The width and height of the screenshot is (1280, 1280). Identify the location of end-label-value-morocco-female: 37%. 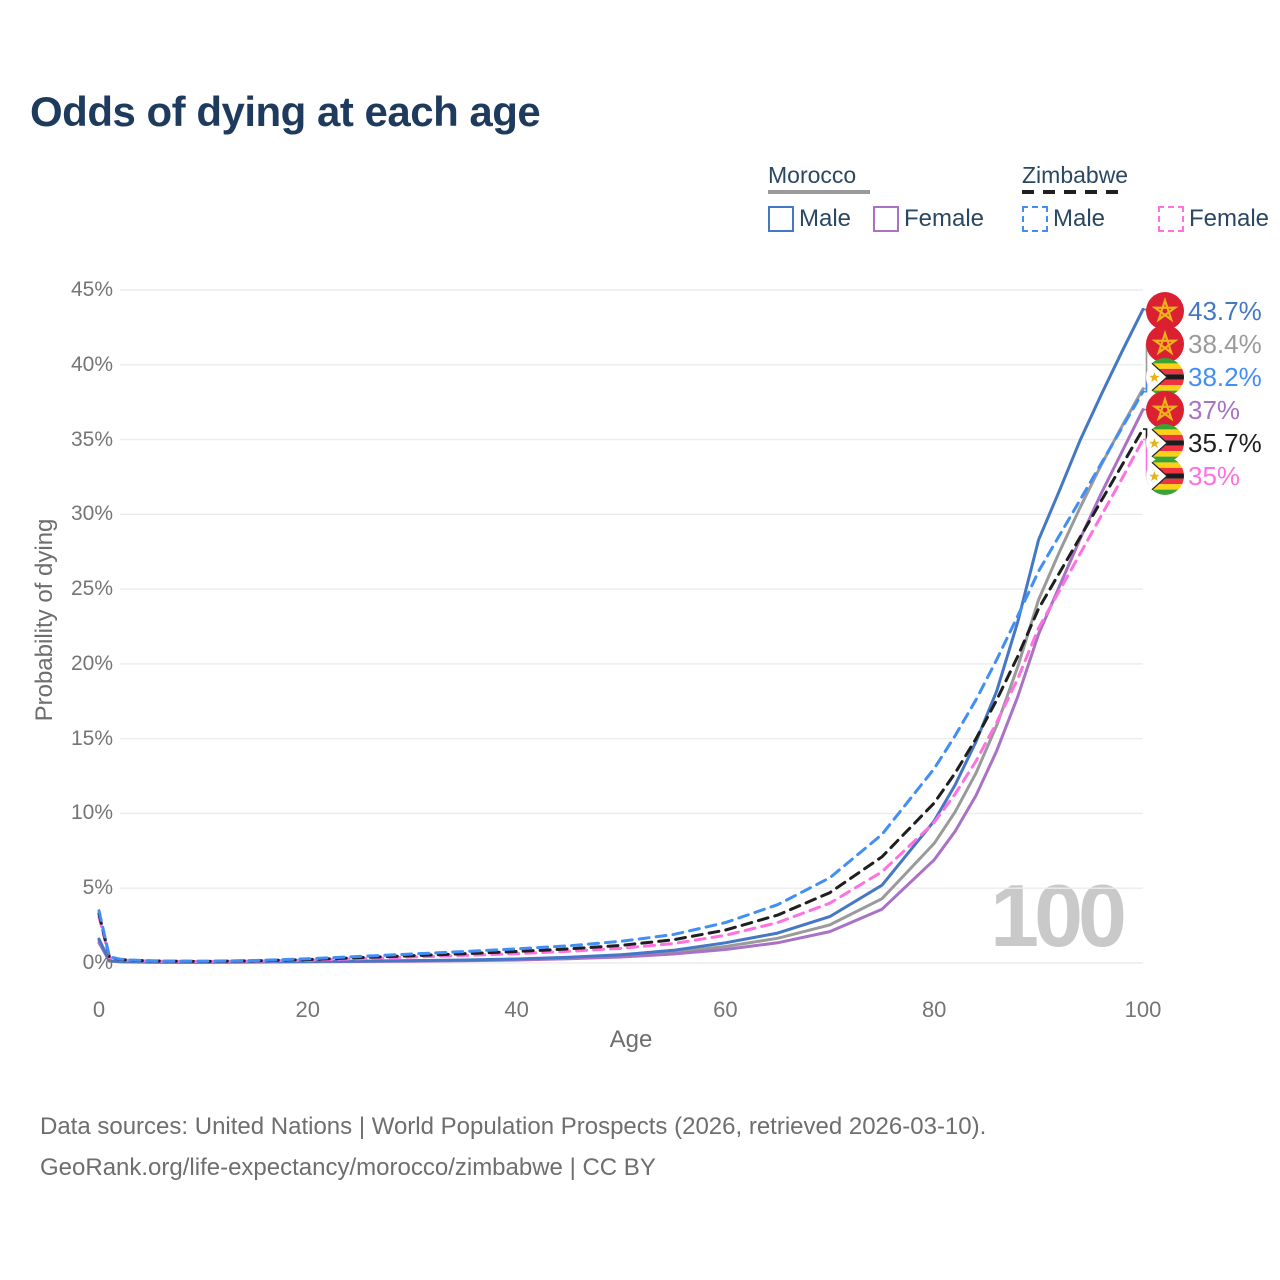
(1214, 410).